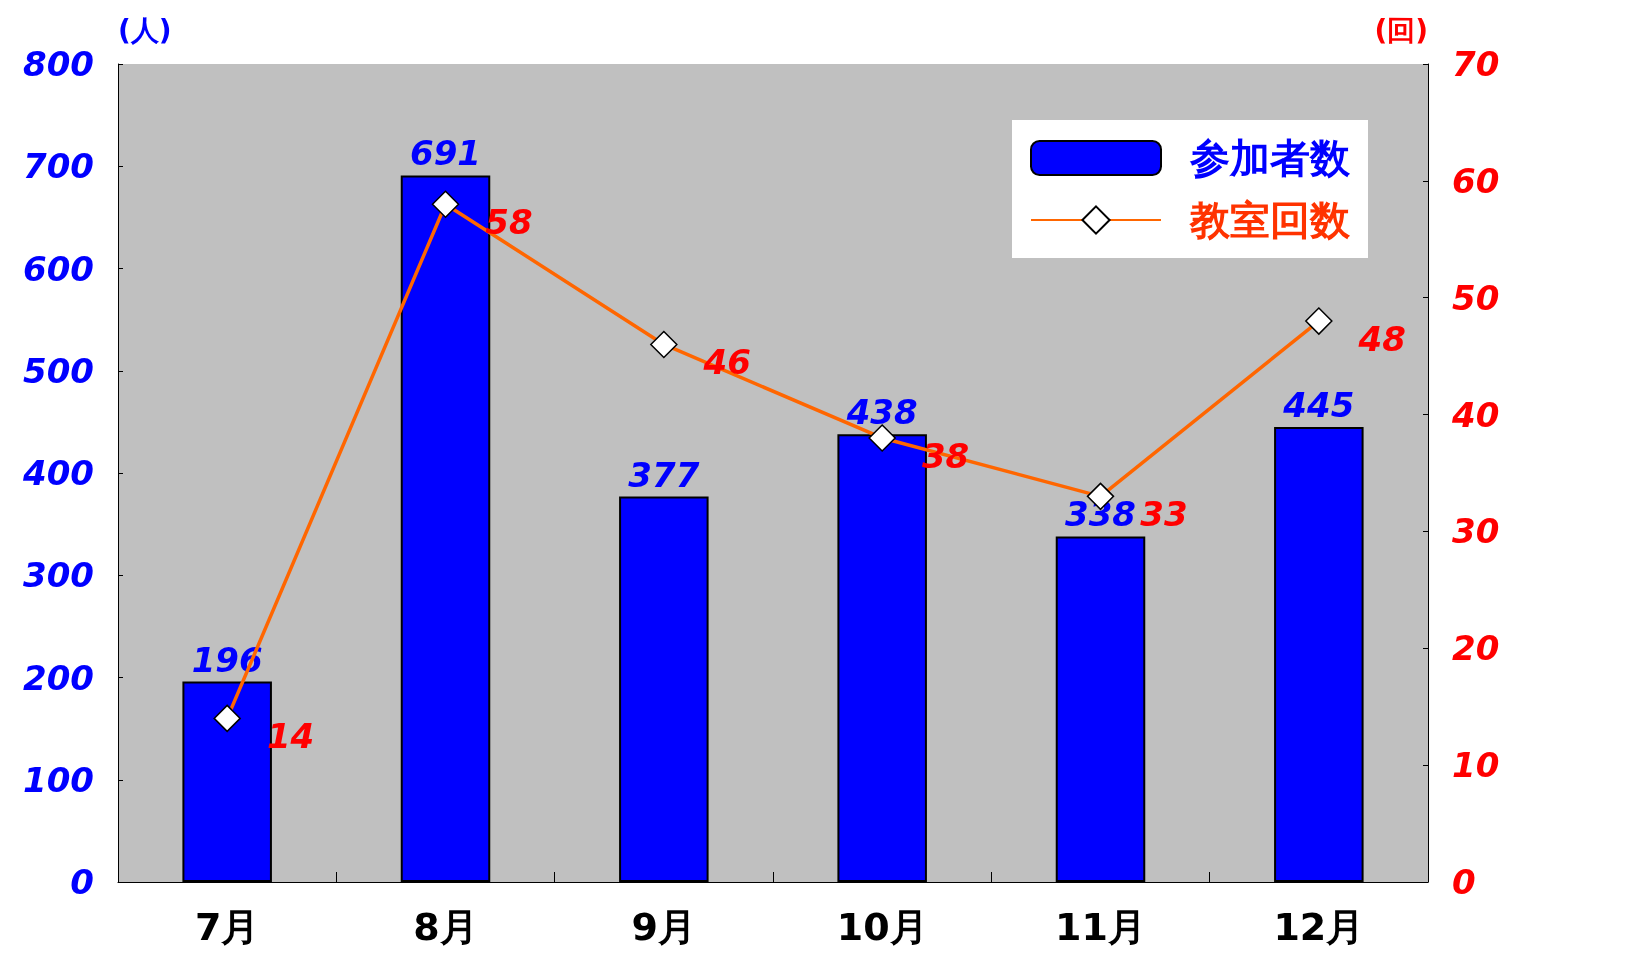  I want to click on y2-tick-label: 20, so click(1476, 648).